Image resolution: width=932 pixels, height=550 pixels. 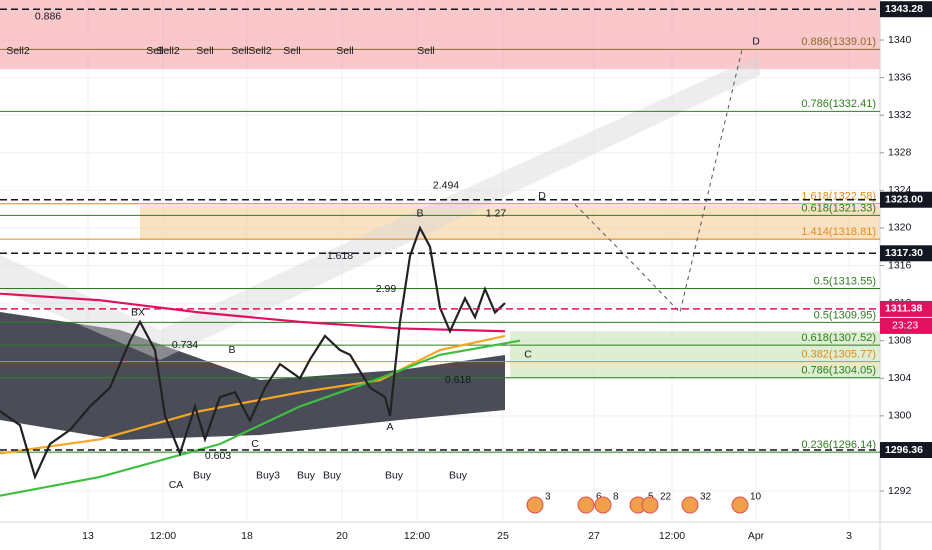 What do you see at coordinates (838, 445) in the screenshot?
I see `fib-label: 0.236(1296.14)` at bounding box center [838, 445].